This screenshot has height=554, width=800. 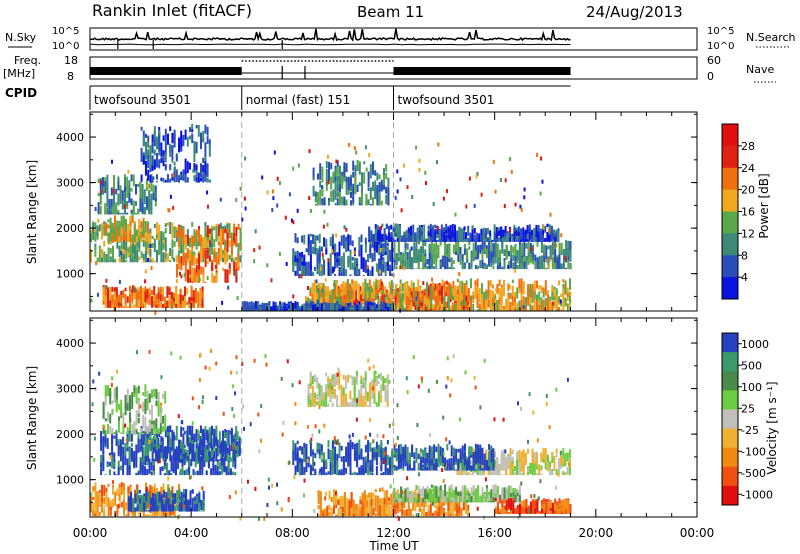 What do you see at coordinates (596, 533) in the screenshot?
I see `x-tick-label: 20:00` at bounding box center [596, 533].